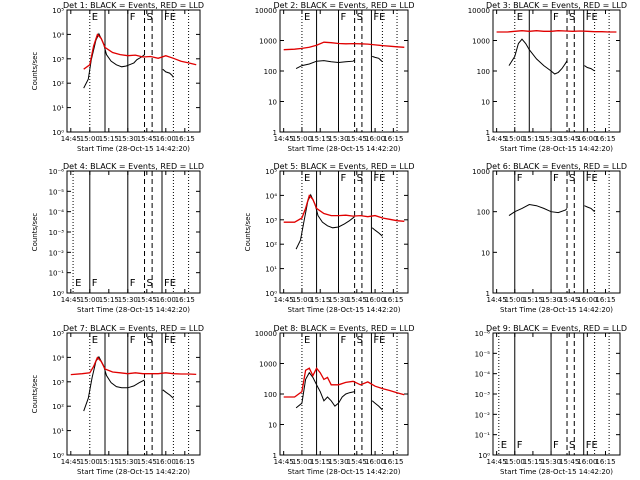 The width and height of the screenshot is (640, 480). What do you see at coordinates (133, 166) in the screenshot?
I see `panel-title: Det 4: BLACK = Events, RED = LLD` at bounding box center [133, 166].